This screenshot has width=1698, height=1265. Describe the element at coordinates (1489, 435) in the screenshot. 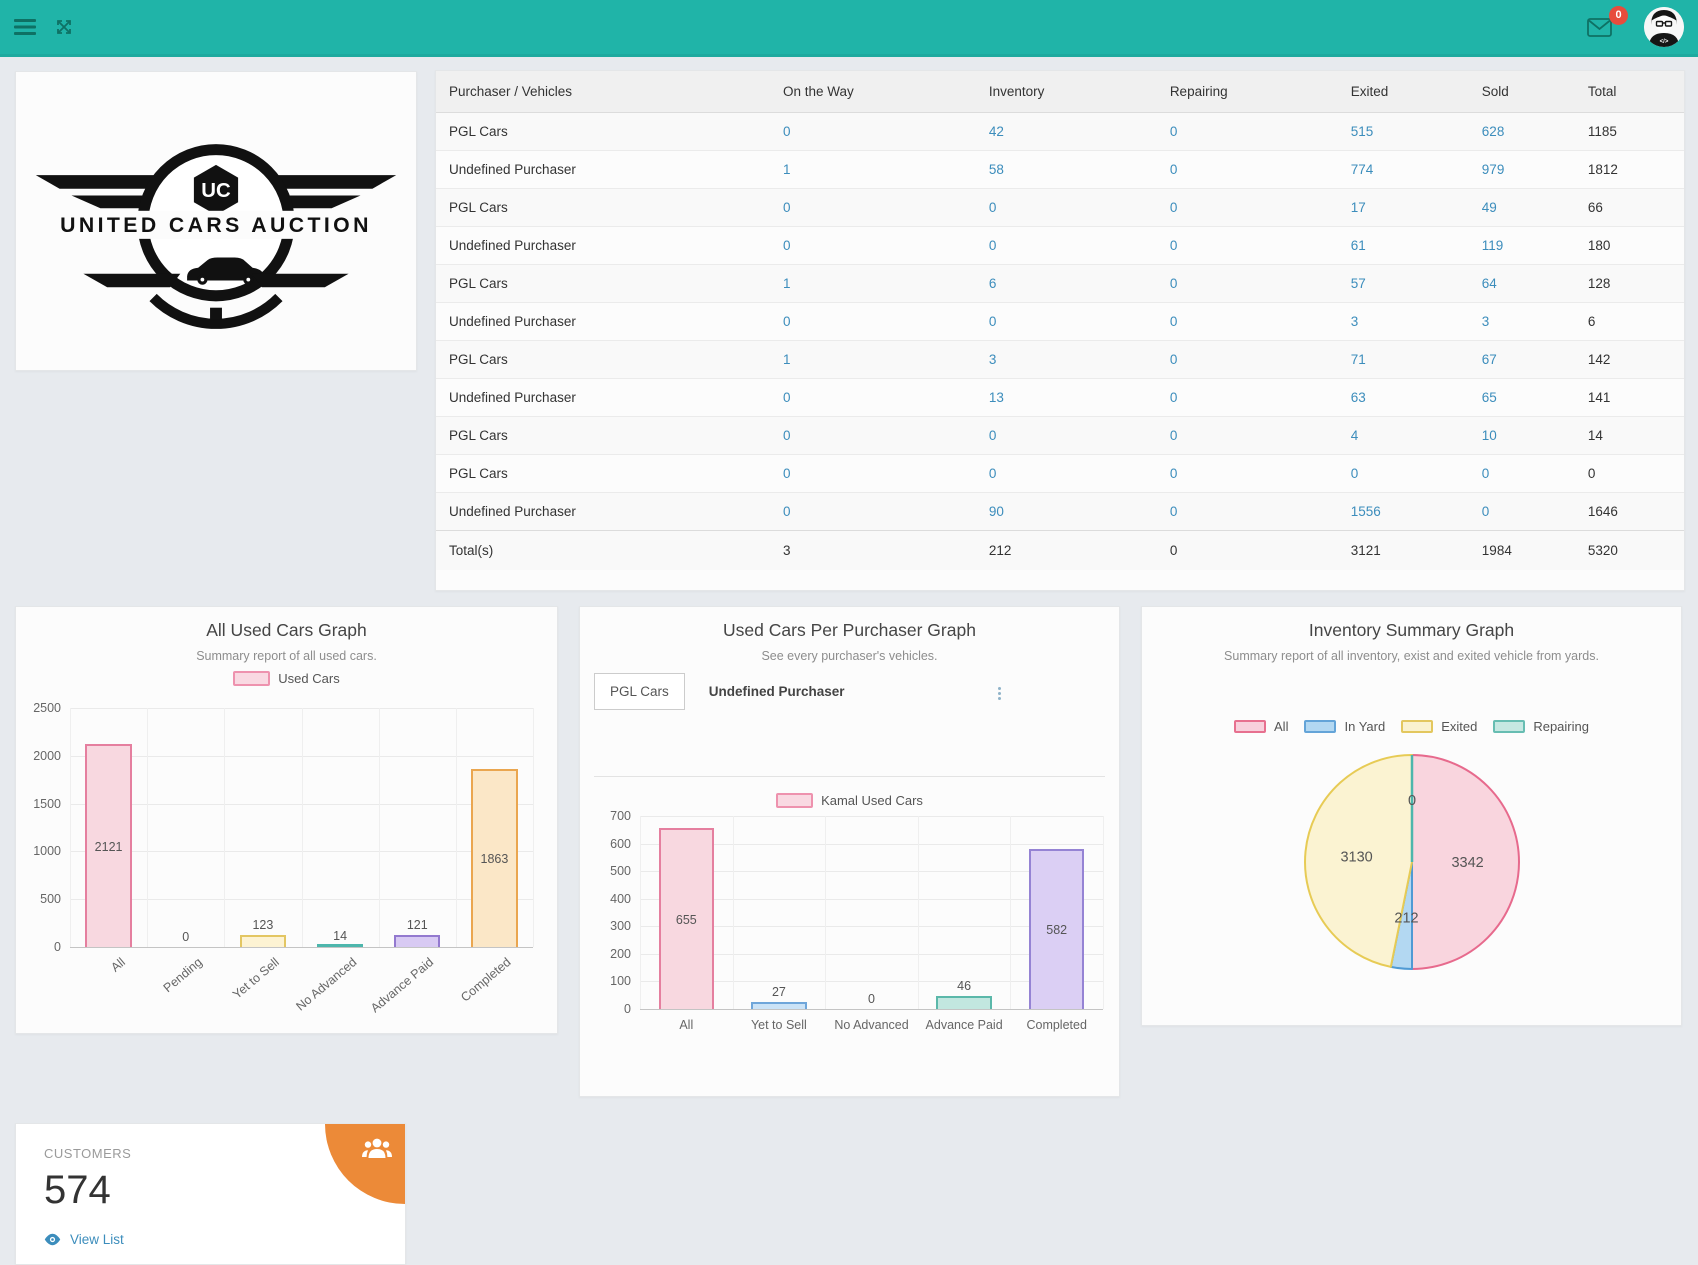

I see `vehicle-count-link: 10` at that location.